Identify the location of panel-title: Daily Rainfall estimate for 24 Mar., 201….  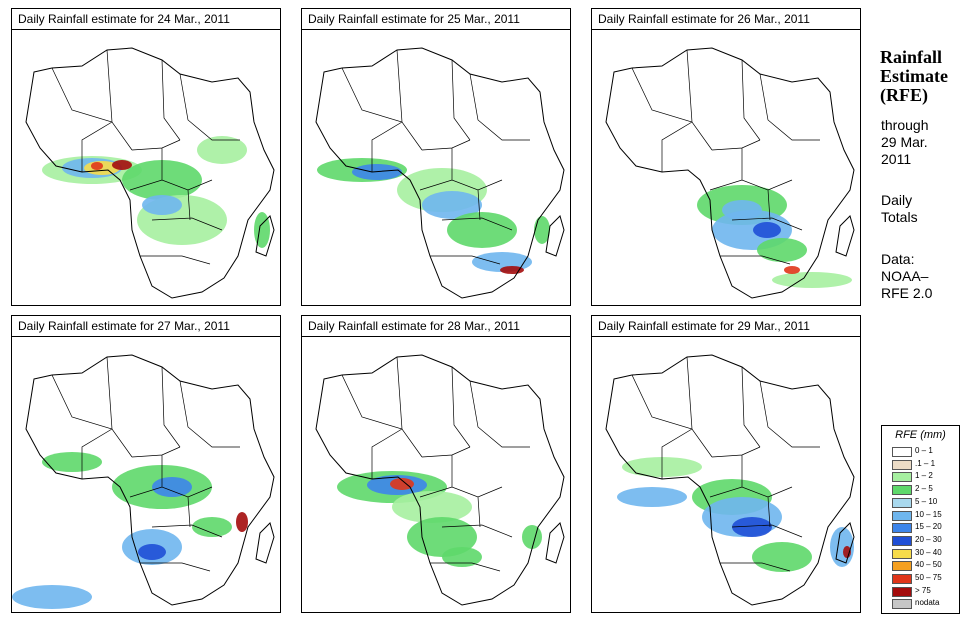
(146, 19).